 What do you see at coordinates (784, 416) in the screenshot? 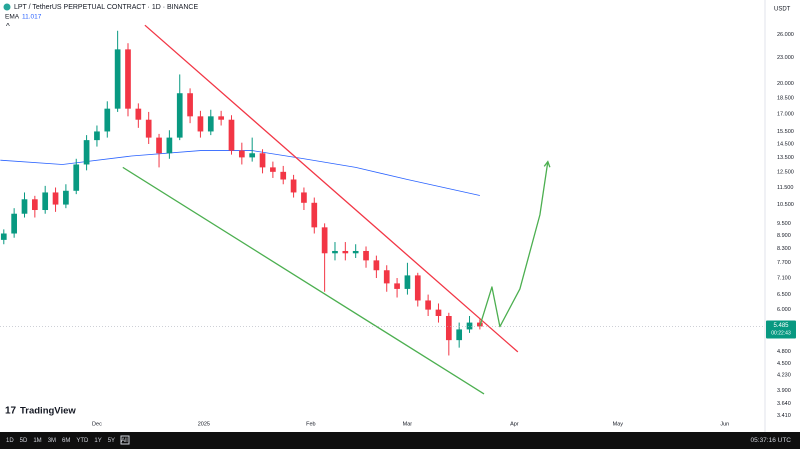
I see `y-tick-label: 3.410` at bounding box center [784, 416].